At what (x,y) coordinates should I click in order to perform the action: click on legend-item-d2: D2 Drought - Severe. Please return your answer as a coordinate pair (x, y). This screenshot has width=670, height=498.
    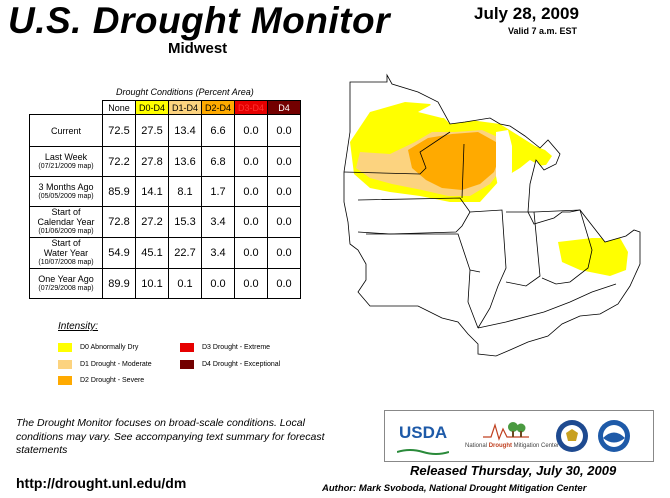
    Looking at the image, I should click on (101, 380).